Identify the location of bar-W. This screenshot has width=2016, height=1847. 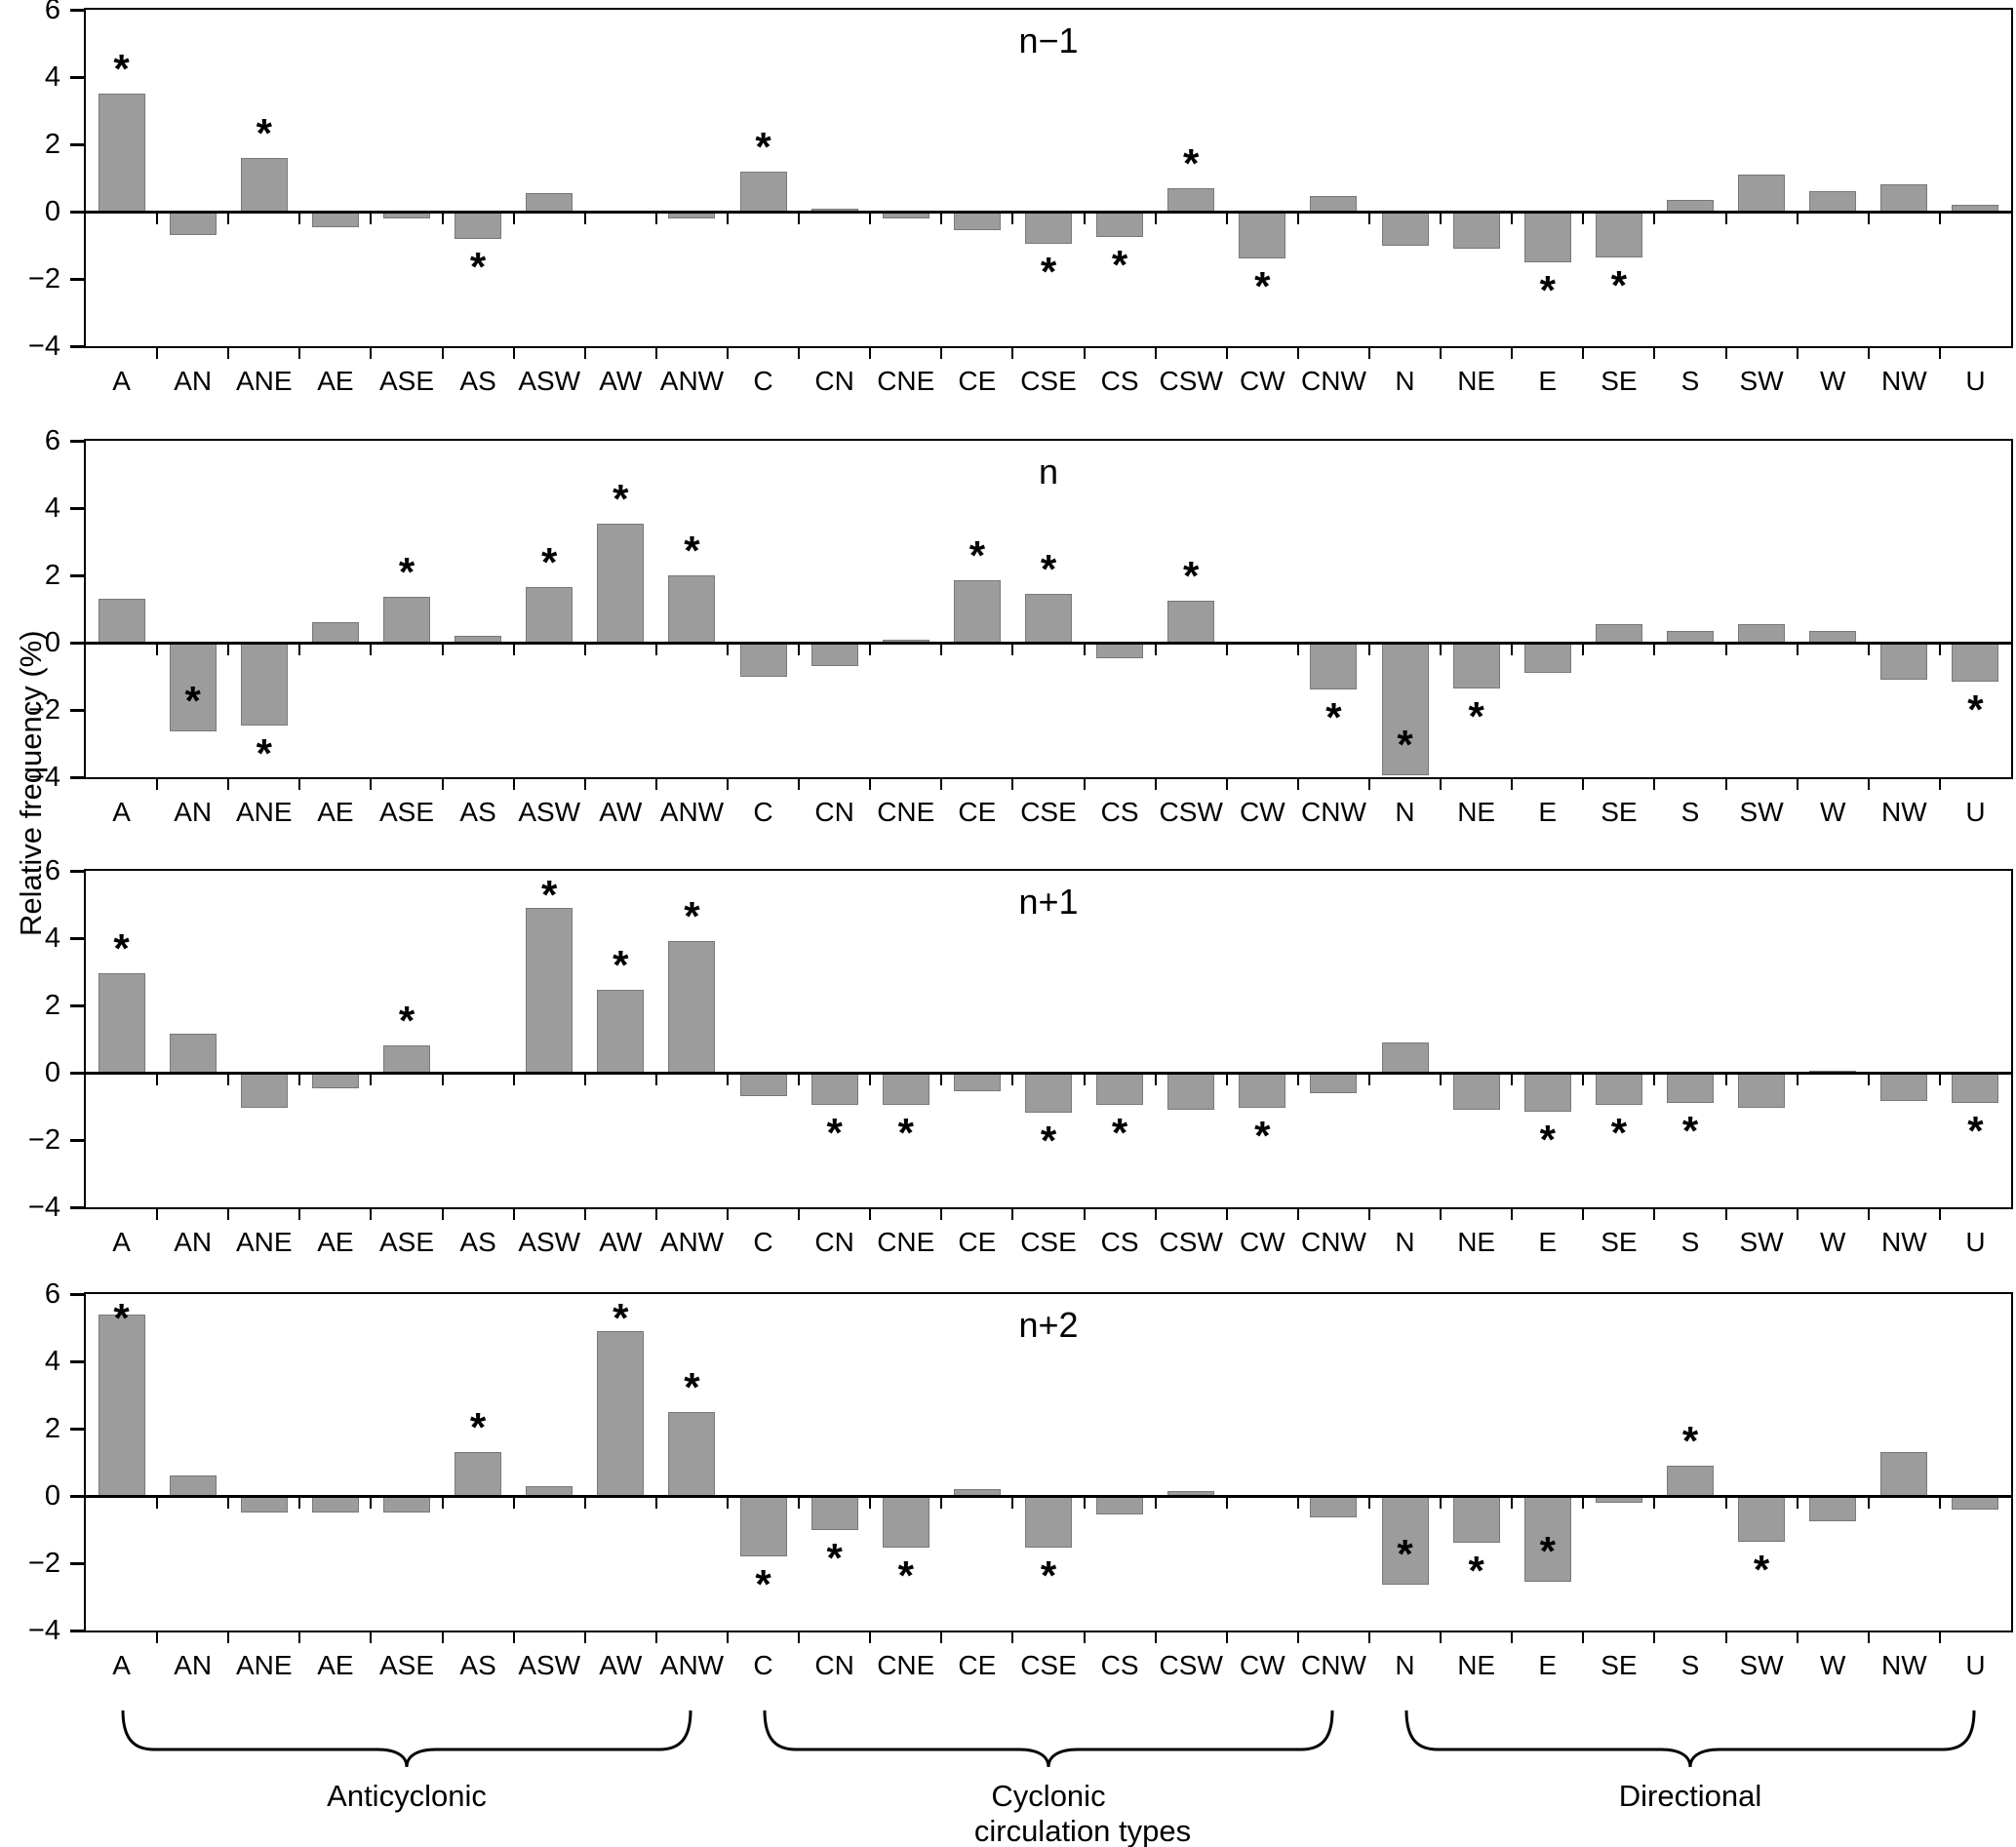
(1833, 1508).